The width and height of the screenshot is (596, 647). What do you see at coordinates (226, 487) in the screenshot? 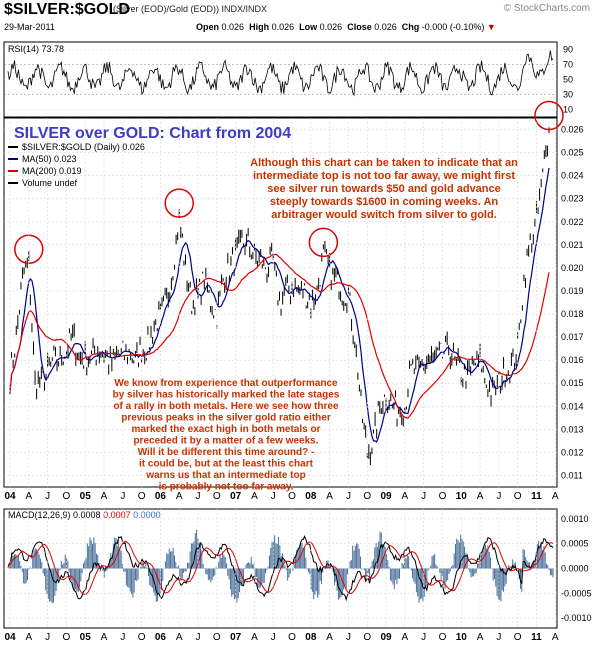
I see `annotation-bottom-line: is probably not too far away.` at bounding box center [226, 487].